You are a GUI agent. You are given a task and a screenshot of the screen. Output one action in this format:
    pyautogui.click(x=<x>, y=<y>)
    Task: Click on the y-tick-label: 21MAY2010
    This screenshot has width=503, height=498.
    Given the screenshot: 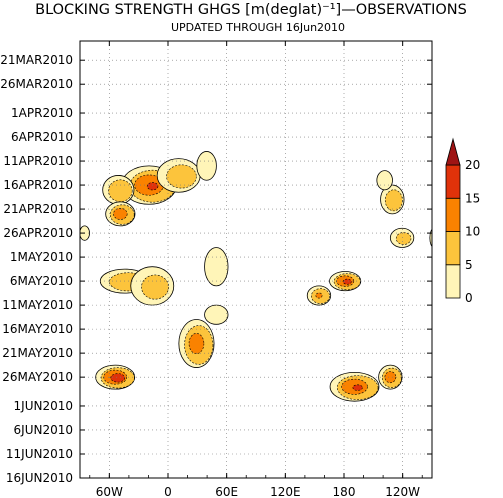 What is the action you would take?
    pyautogui.click(x=37, y=353)
    